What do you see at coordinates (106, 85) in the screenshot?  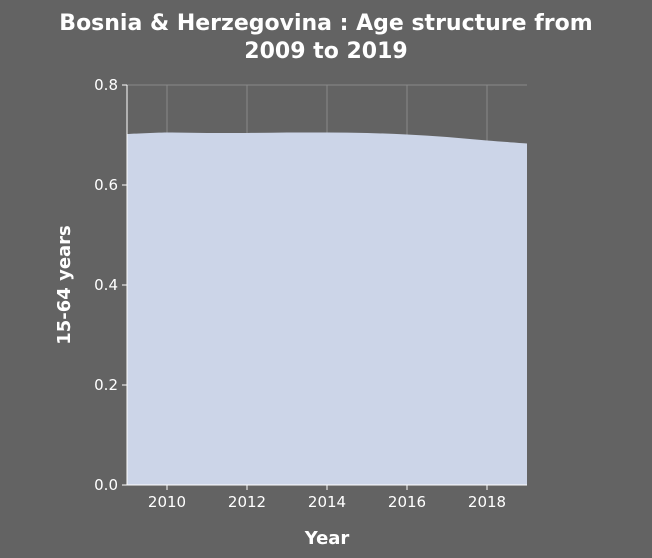 I see `y-tick-label: 0.8` at bounding box center [106, 85].